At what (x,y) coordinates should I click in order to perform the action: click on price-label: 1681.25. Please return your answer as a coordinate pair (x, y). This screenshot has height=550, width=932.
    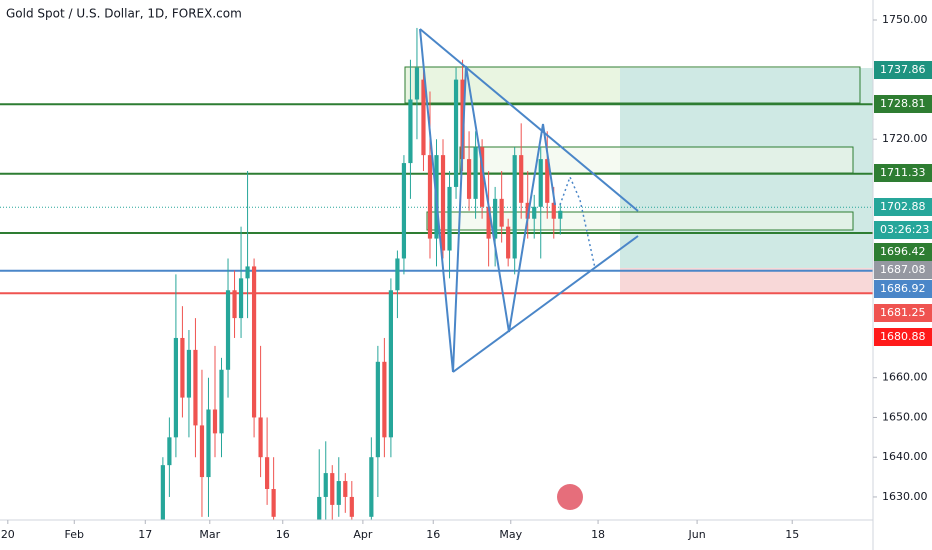
    Looking at the image, I should click on (903, 312).